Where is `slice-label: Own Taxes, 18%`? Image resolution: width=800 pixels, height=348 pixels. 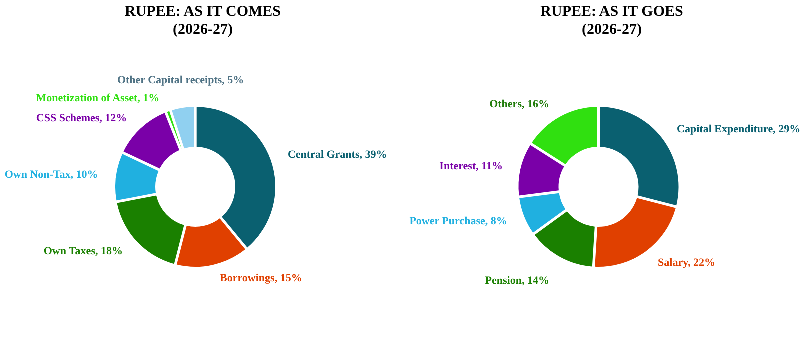
slice-label: Own Taxes, 18% is located at coordinates (83, 251).